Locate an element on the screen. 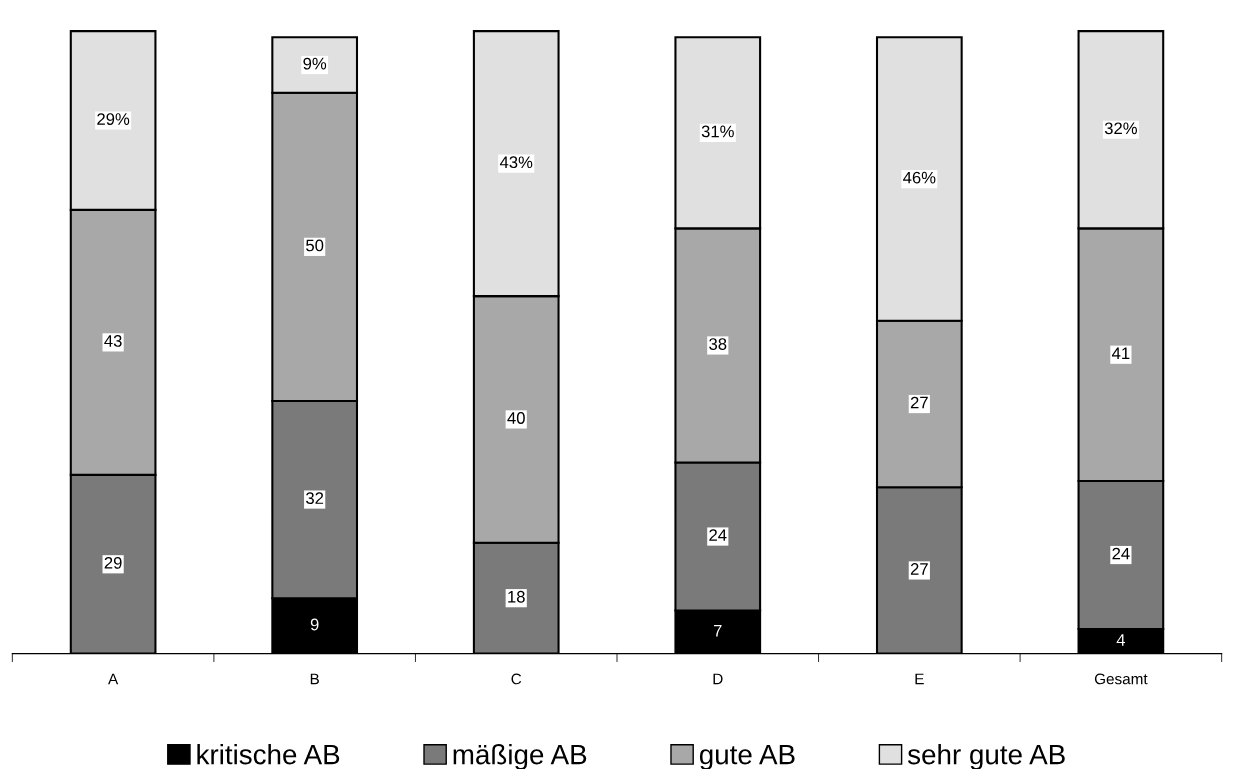  data-label: 50 is located at coordinates (315, 245).